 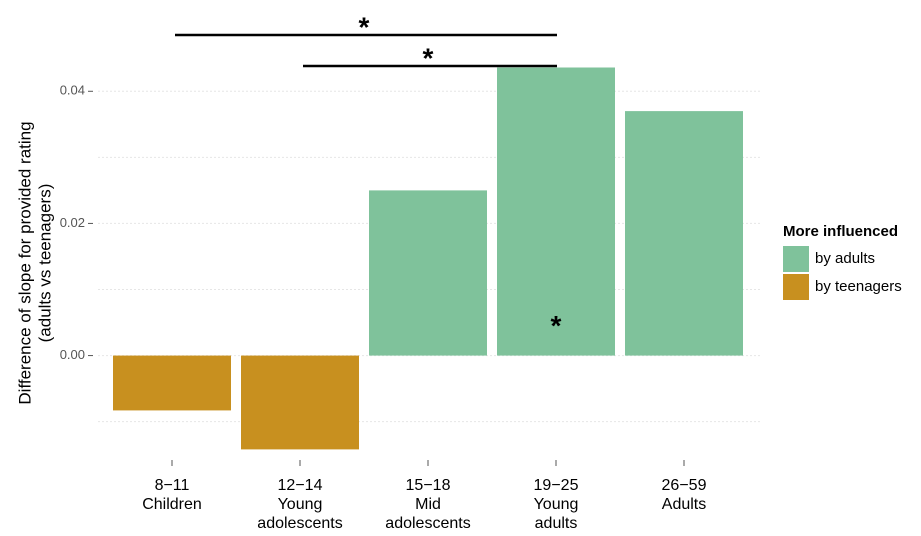 I want to click on y-axis-label: Difference of slope for provided rating, so click(x=24, y=262).